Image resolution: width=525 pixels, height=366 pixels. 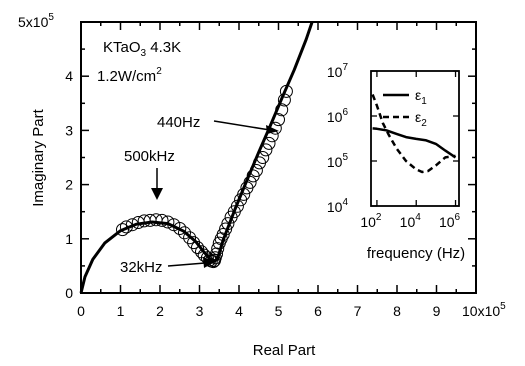 I want to click on x-tick-label: 2, so click(x=160, y=311).